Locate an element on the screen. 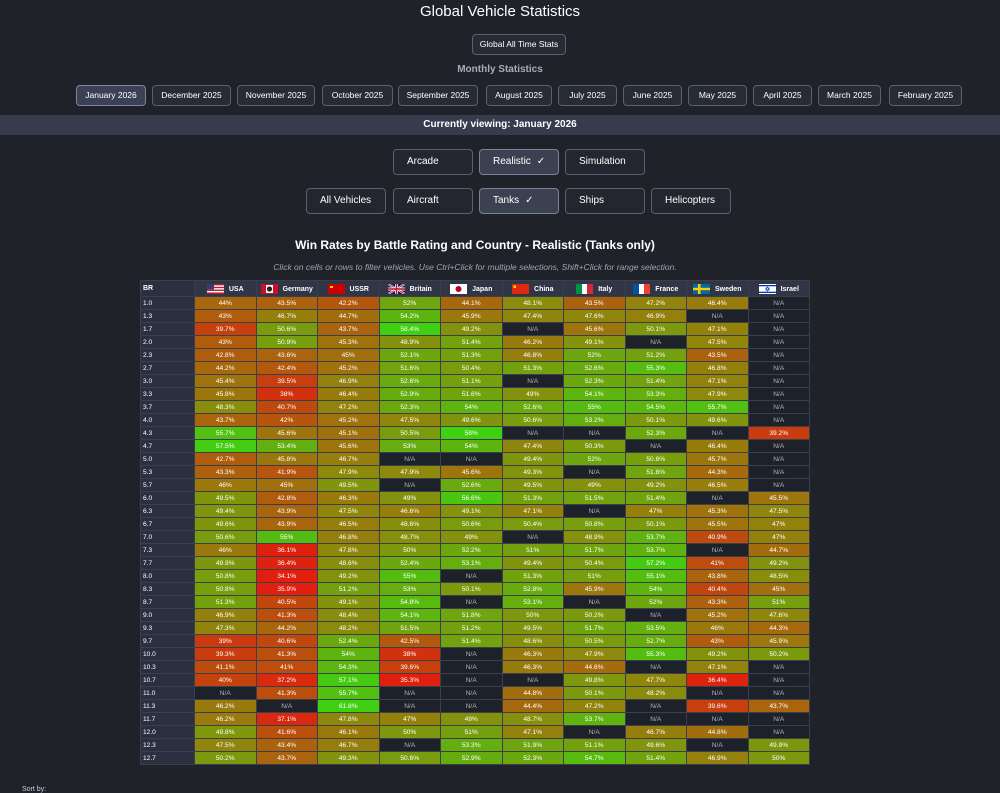 The height and width of the screenshot is (793, 1000). win-rate-cell: 57.1% is located at coordinates (348, 680).